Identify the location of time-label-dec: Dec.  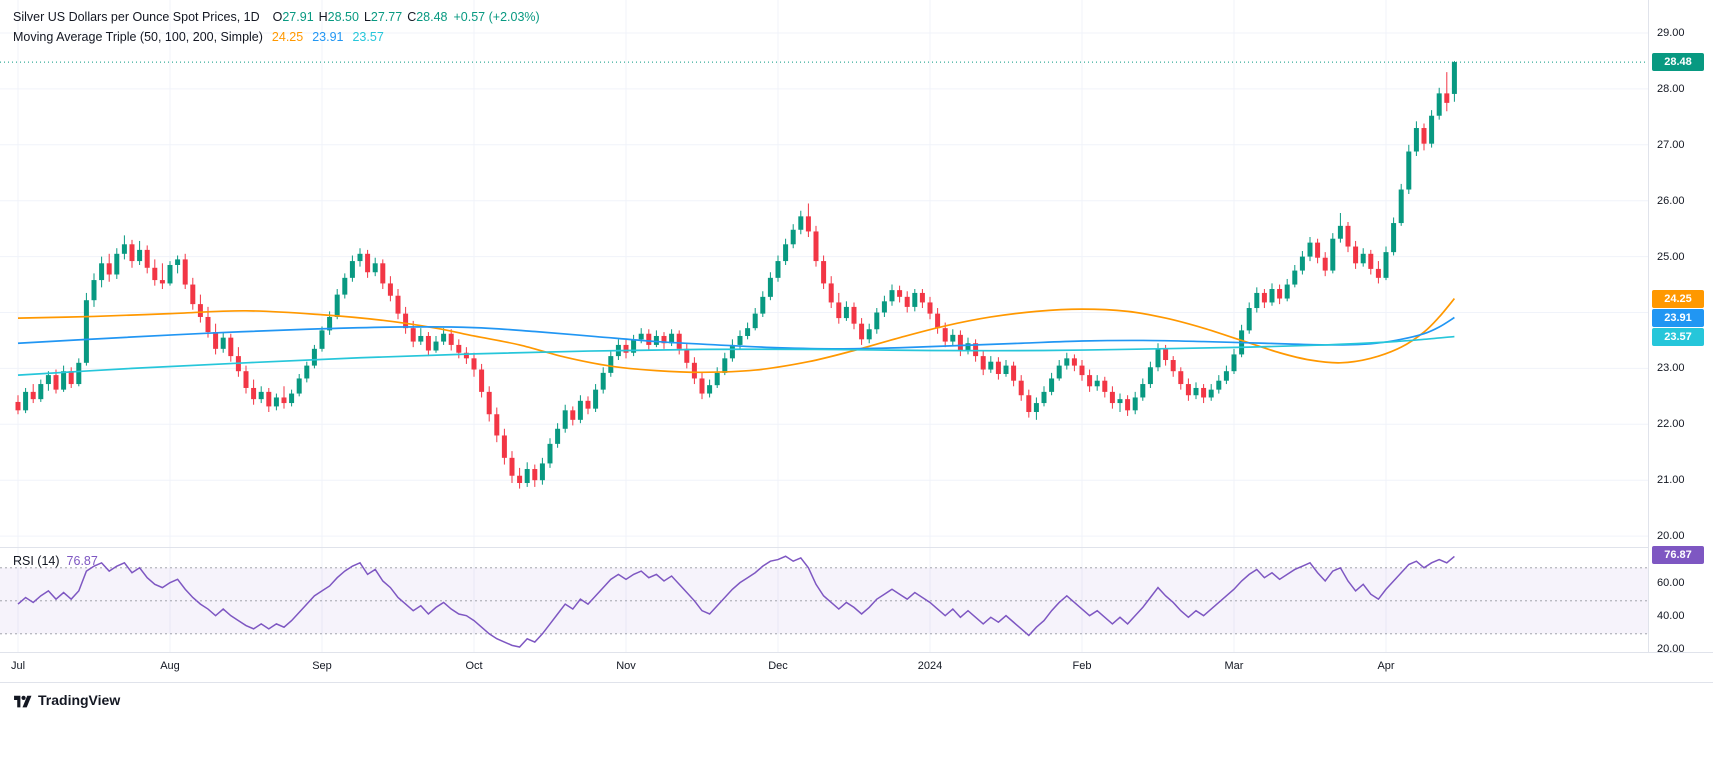
(778, 666).